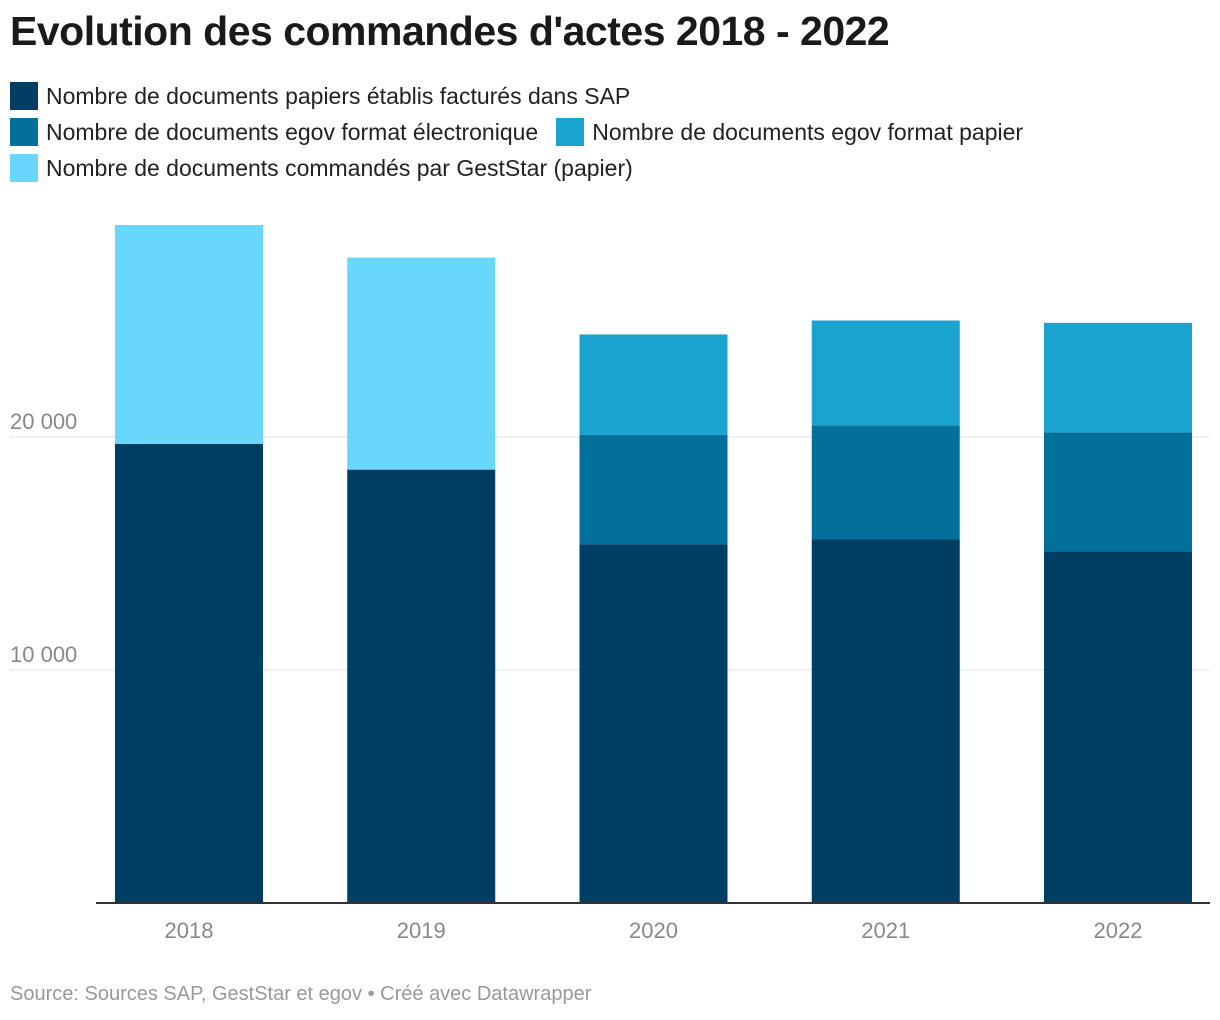 The image size is (1220, 1020). I want to click on x-tick-label: 2021, so click(885, 930).